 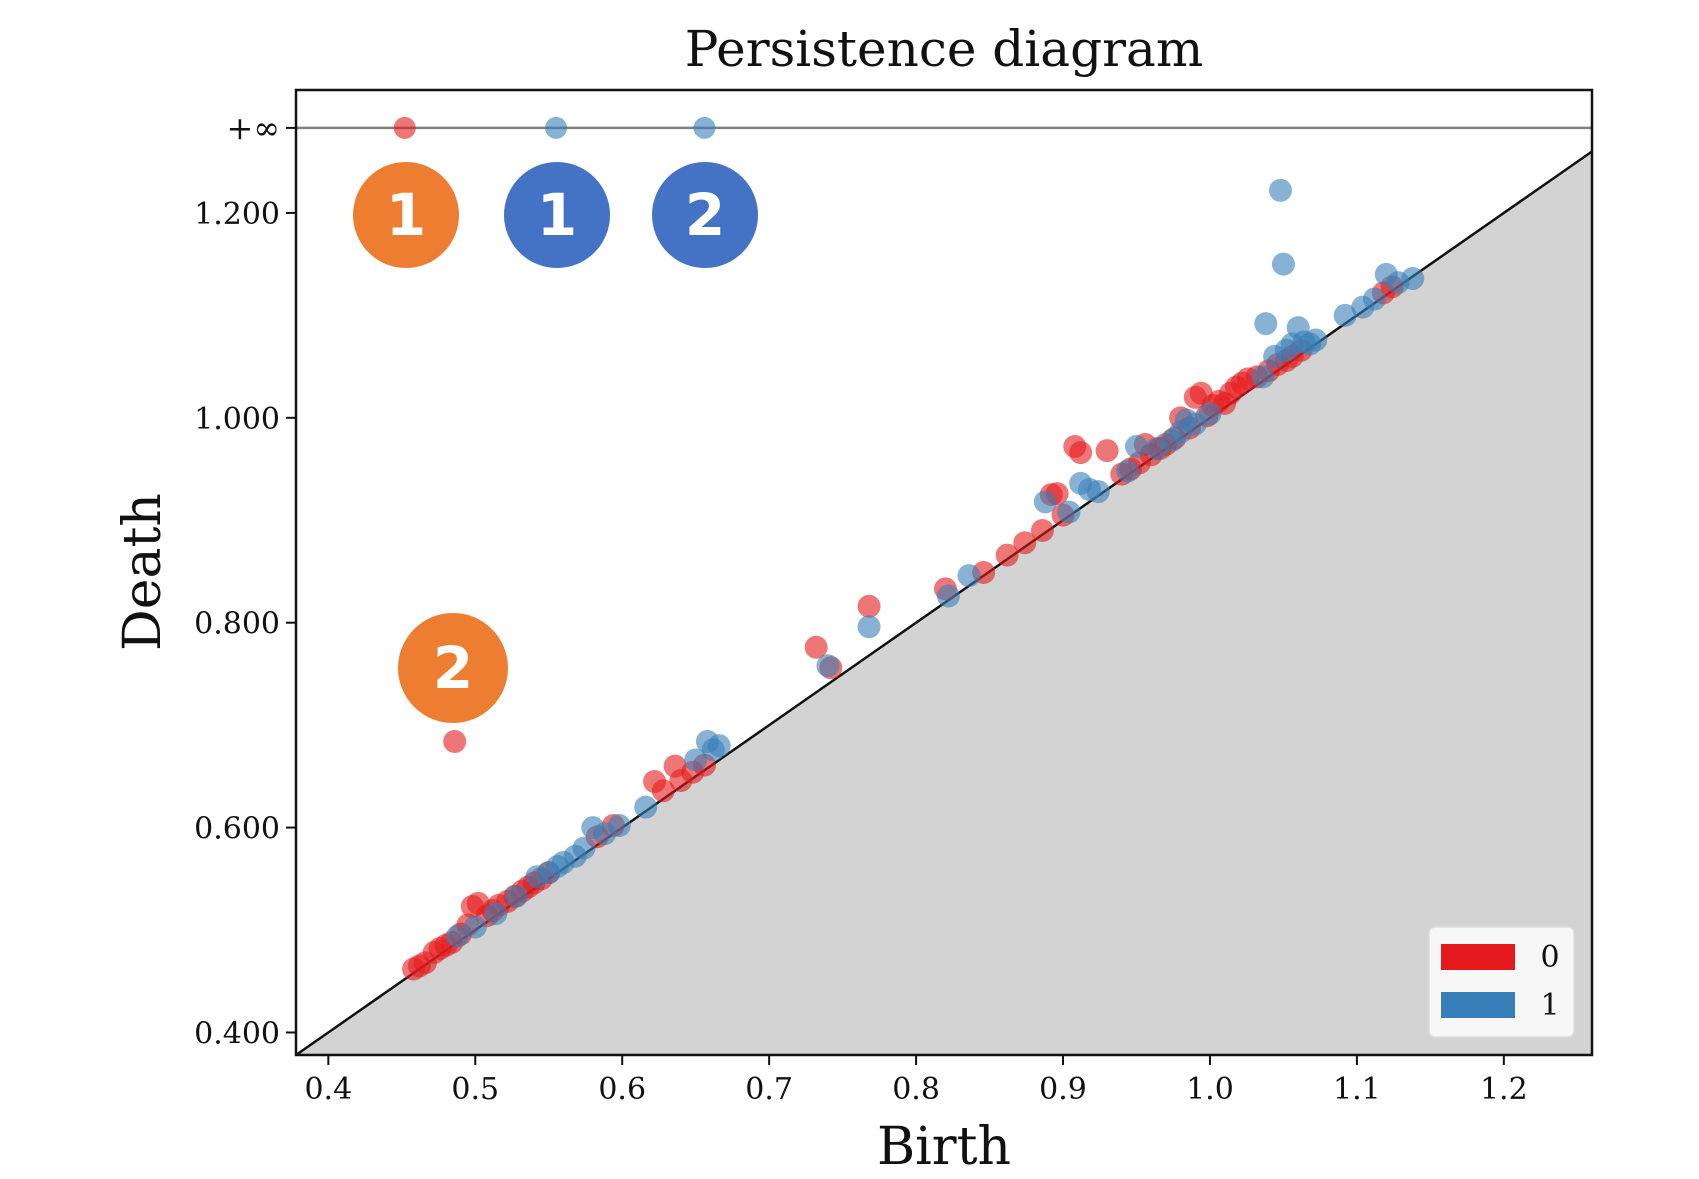 I want to click on annotation-blue-2: 2, so click(x=705, y=215).